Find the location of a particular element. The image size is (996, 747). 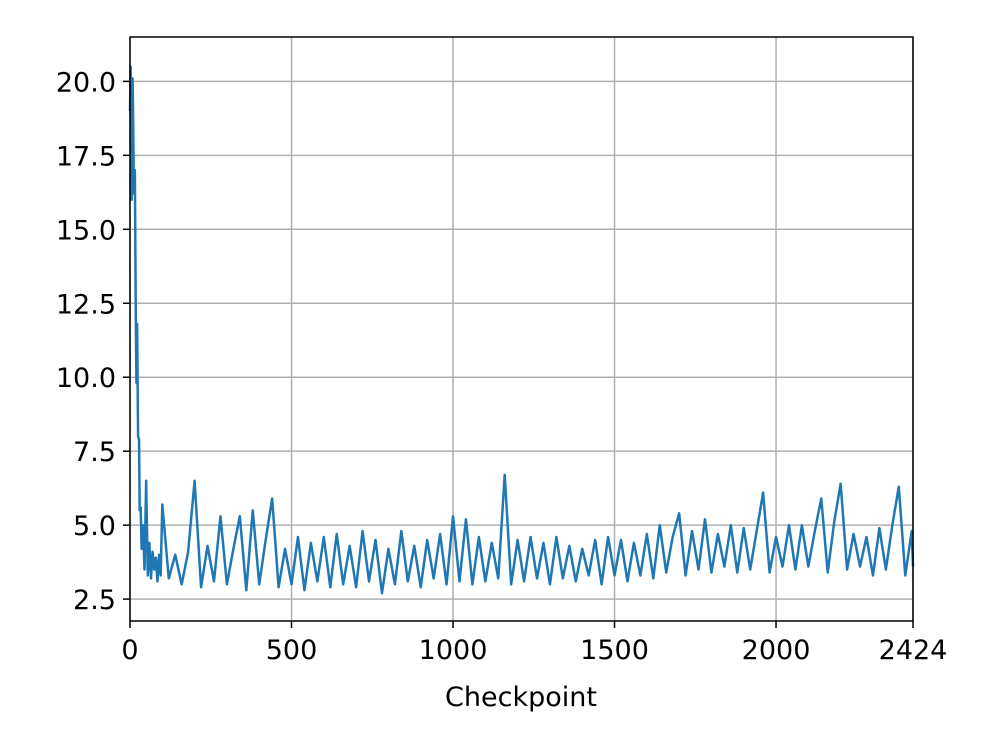

x-axis-label: Checkpoint is located at coordinates (521, 697).